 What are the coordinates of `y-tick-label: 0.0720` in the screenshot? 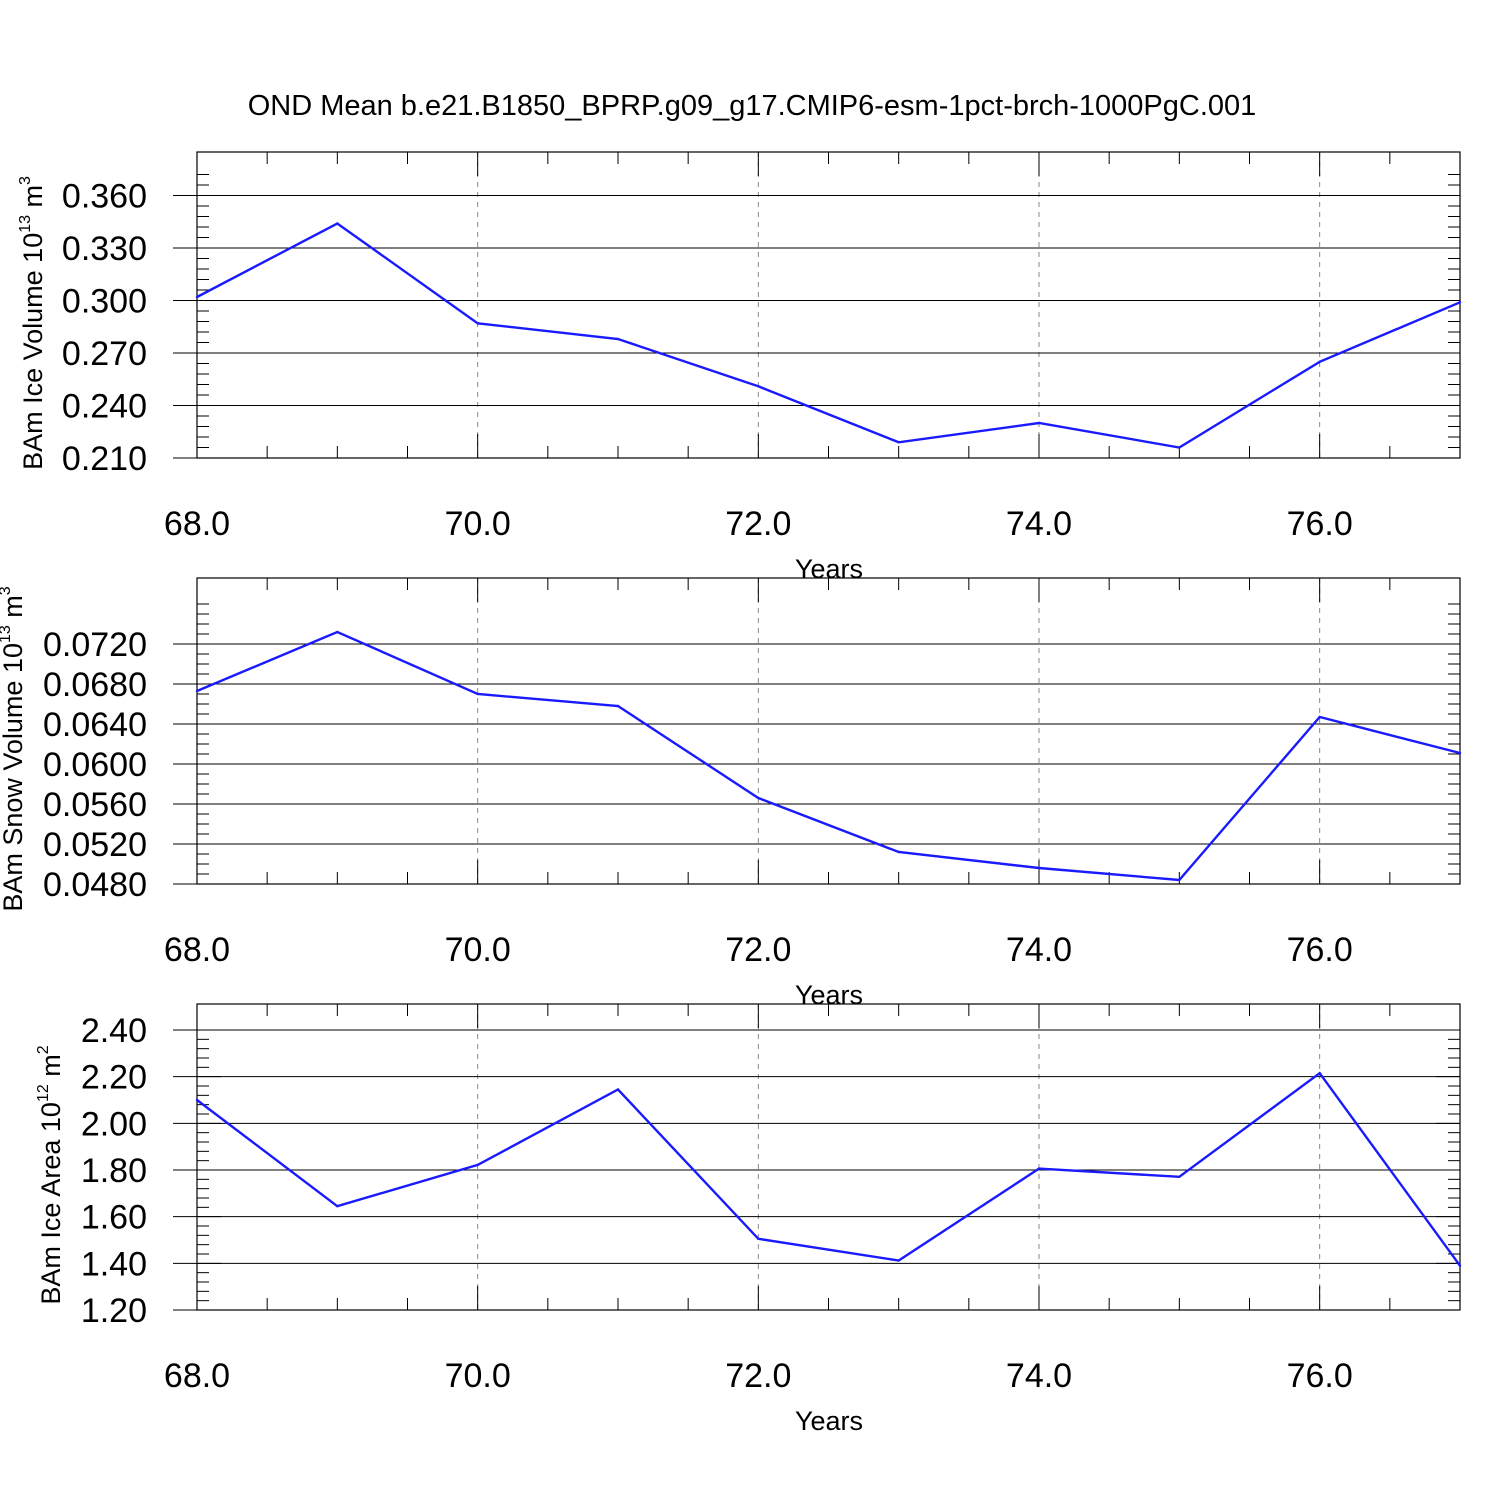 It's located at (95, 645).